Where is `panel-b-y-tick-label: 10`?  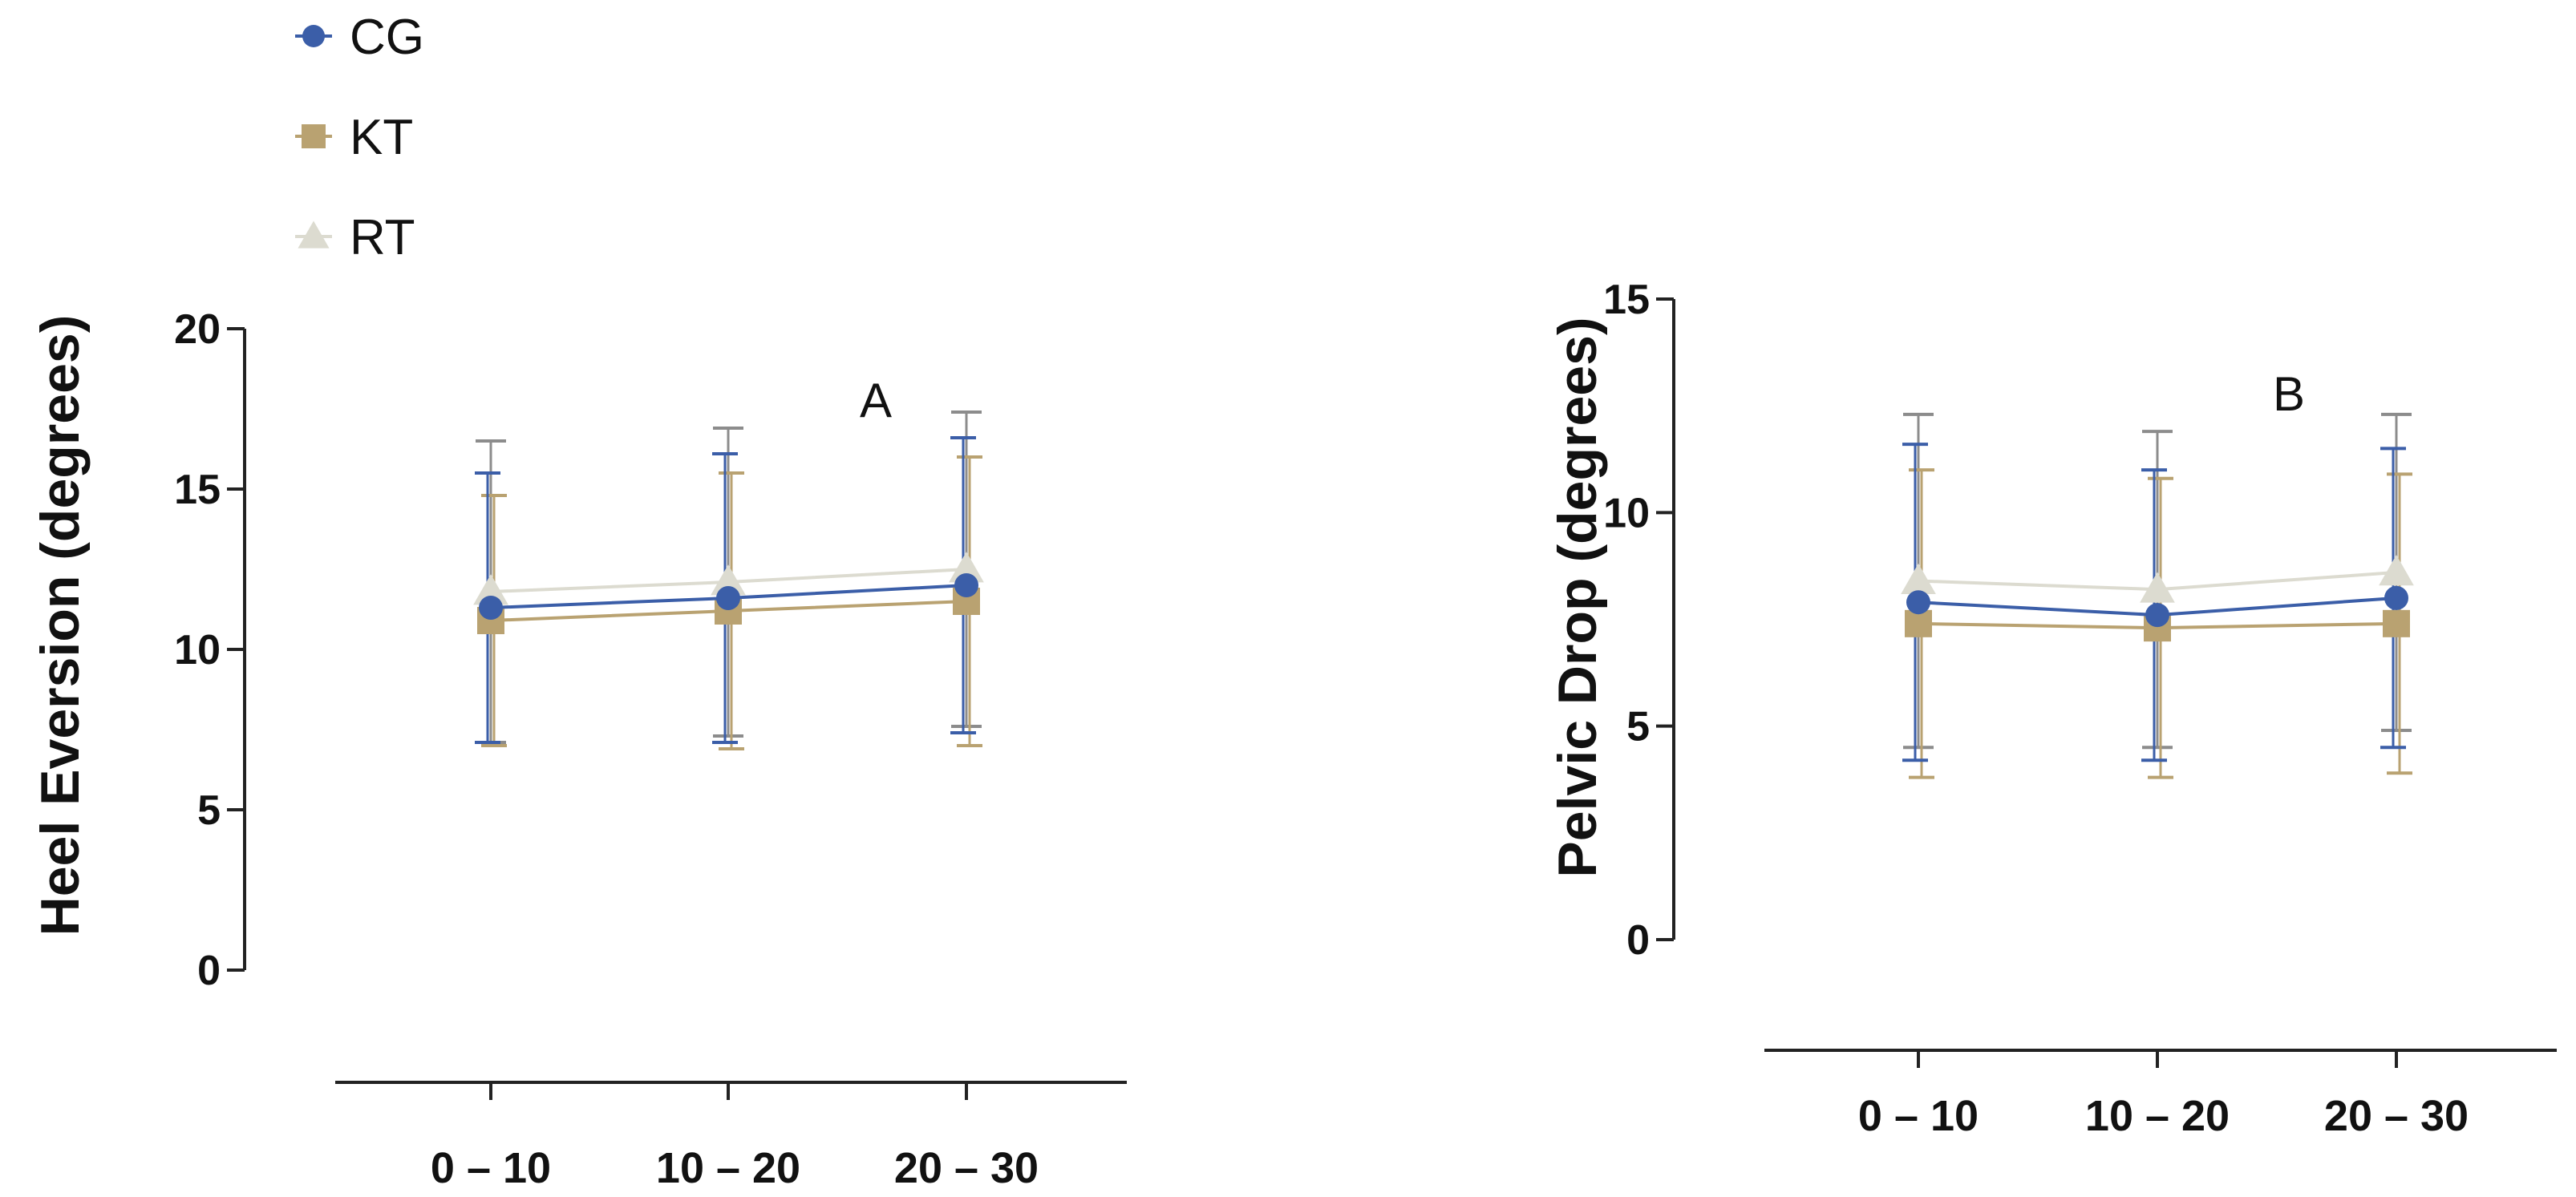 panel-b-y-tick-label: 10 is located at coordinates (1626, 513).